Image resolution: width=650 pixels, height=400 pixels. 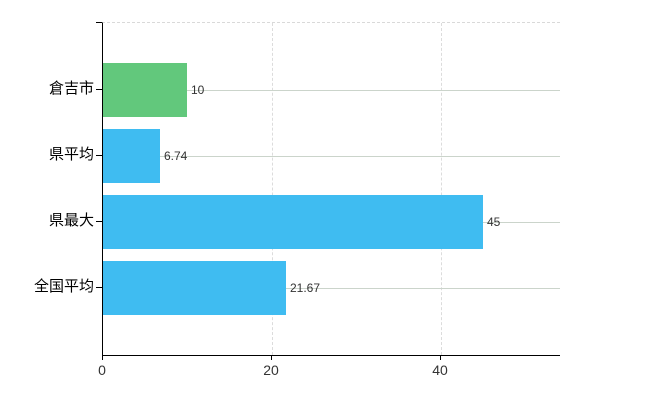 I want to click on bar-value-label: 45, so click(x=494, y=222).